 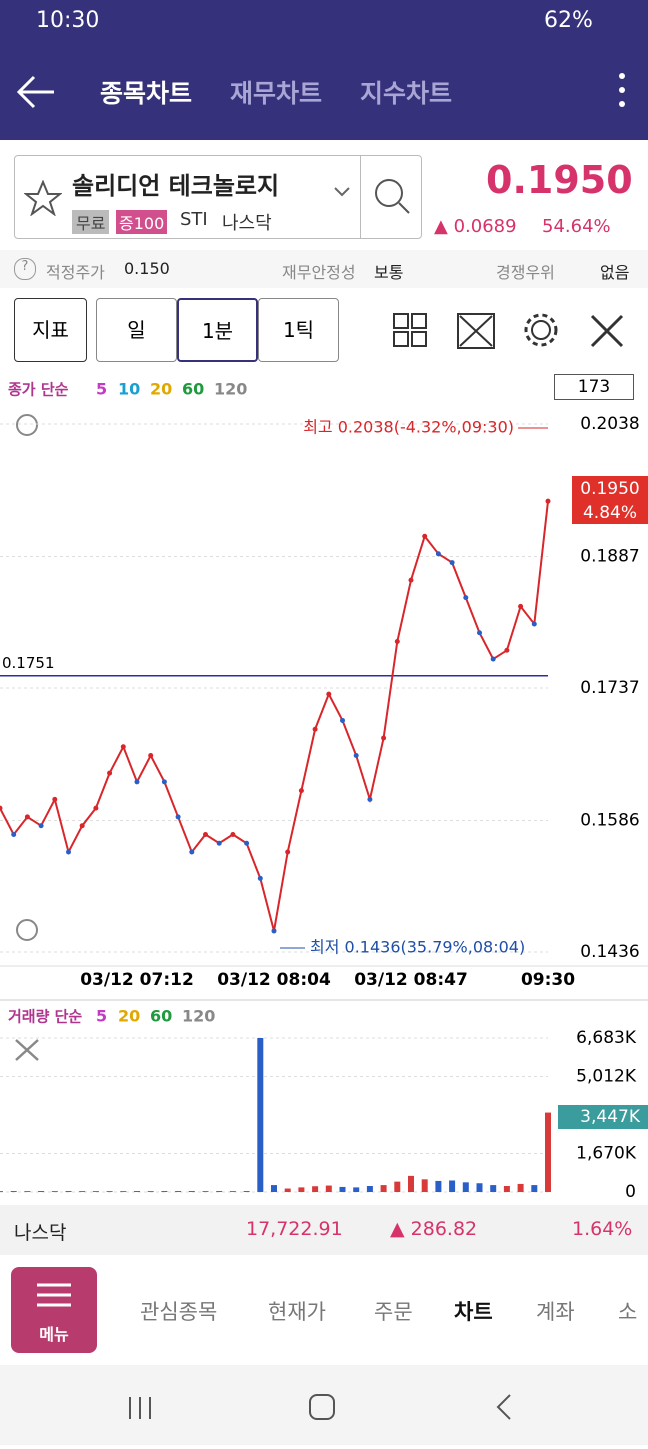 What do you see at coordinates (217, 330) in the screenshot?
I see `period-button: 1분` at bounding box center [217, 330].